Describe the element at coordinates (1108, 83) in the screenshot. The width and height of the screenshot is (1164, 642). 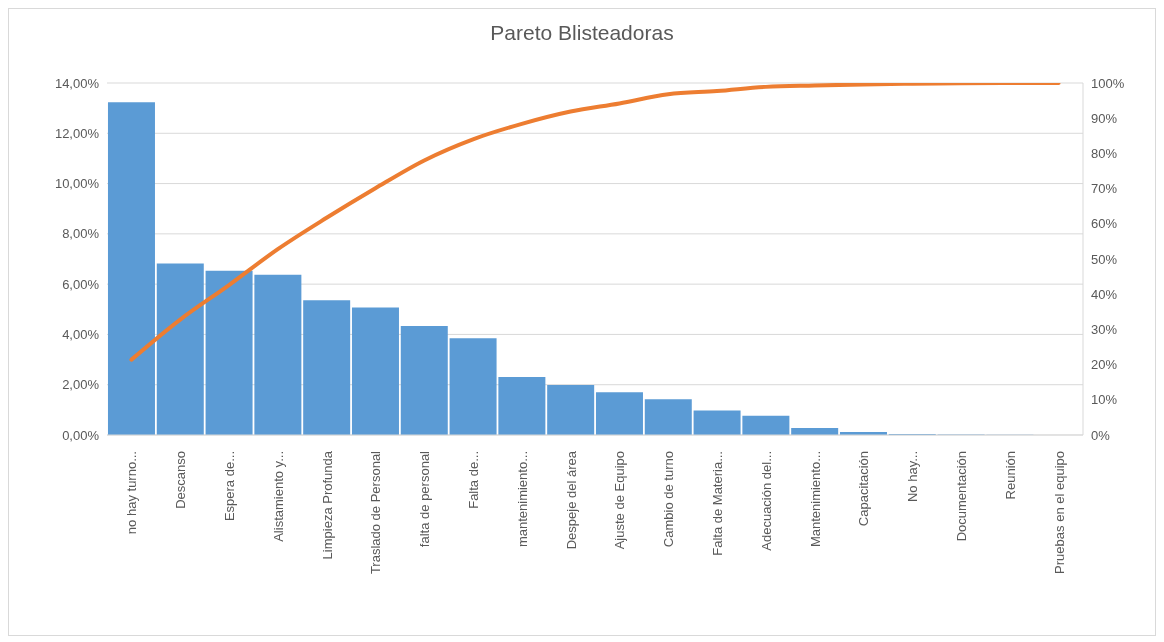
I see `y2-tick-label: 100%` at that location.